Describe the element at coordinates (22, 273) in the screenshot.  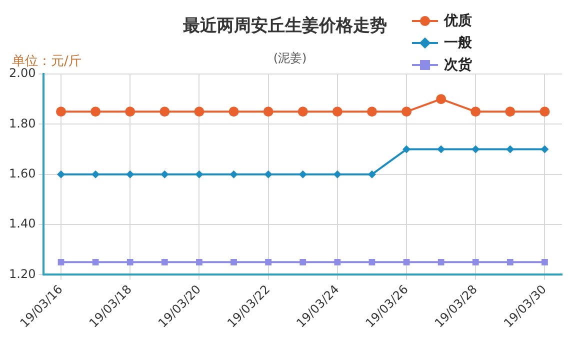
I see `y-tick-label: 1.20` at that location.